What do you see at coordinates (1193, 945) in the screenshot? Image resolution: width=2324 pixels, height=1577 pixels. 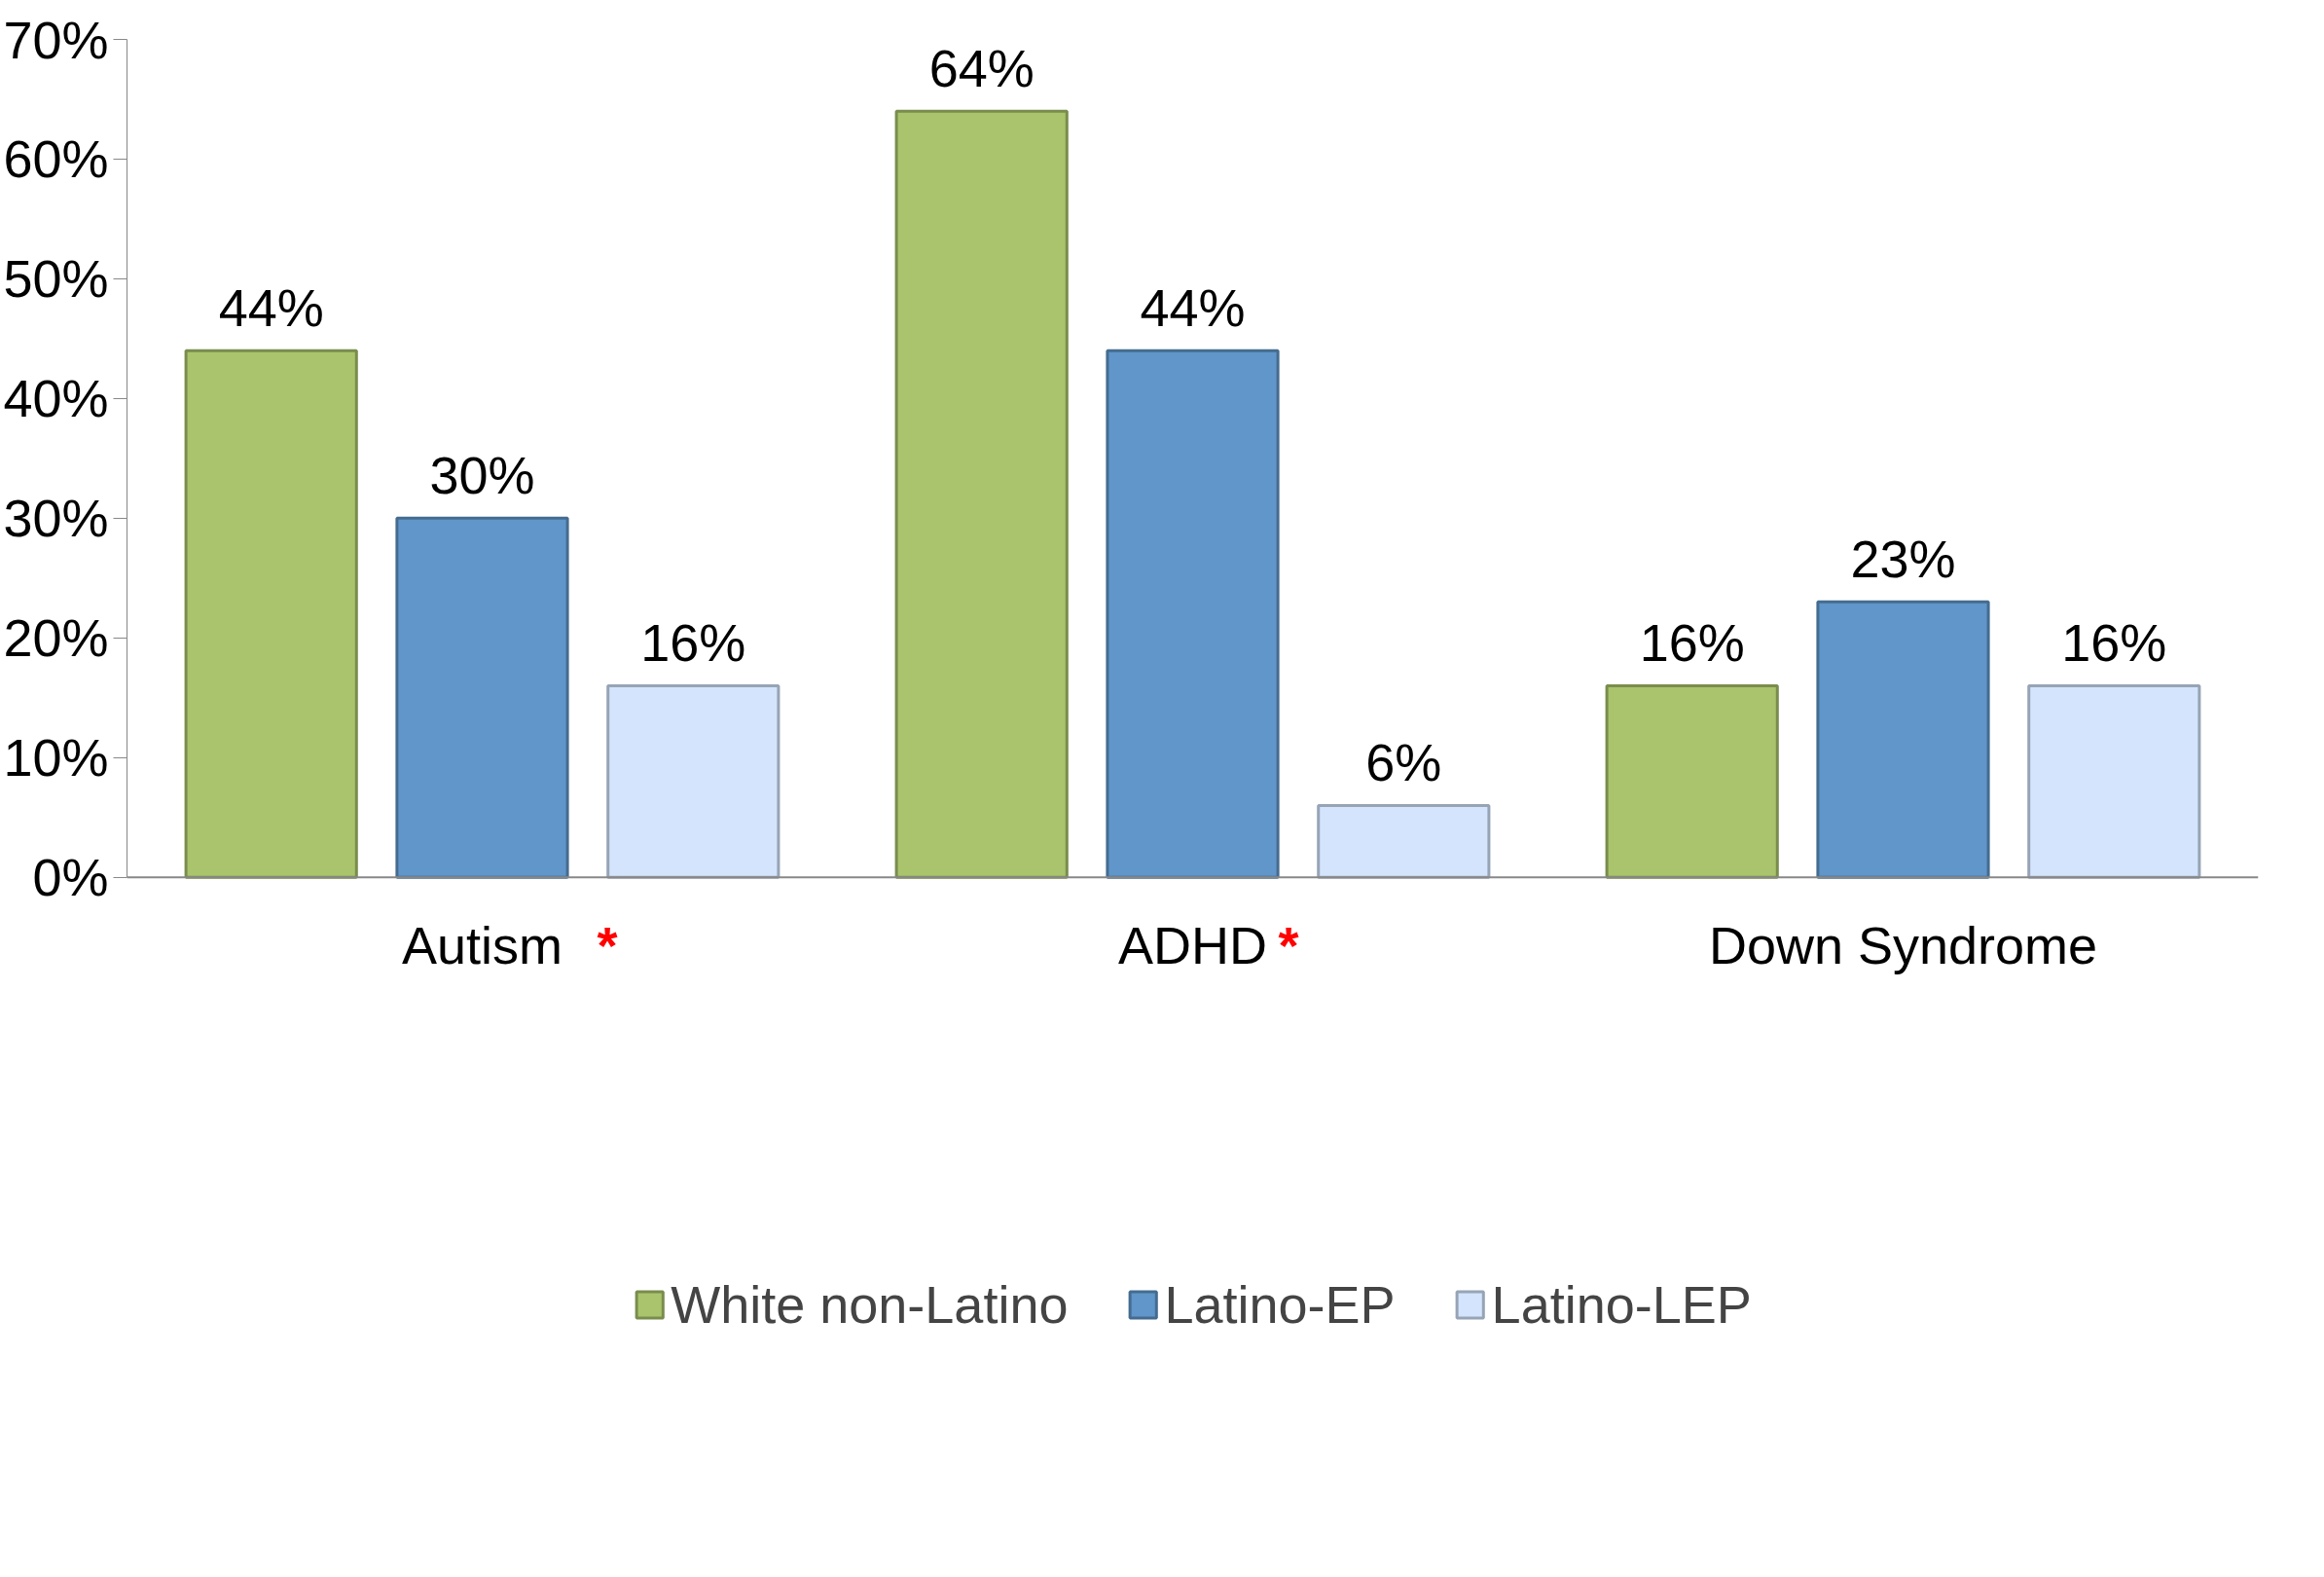 I see `x-tick-label: ADHD` at bounding box center [1193, 945].